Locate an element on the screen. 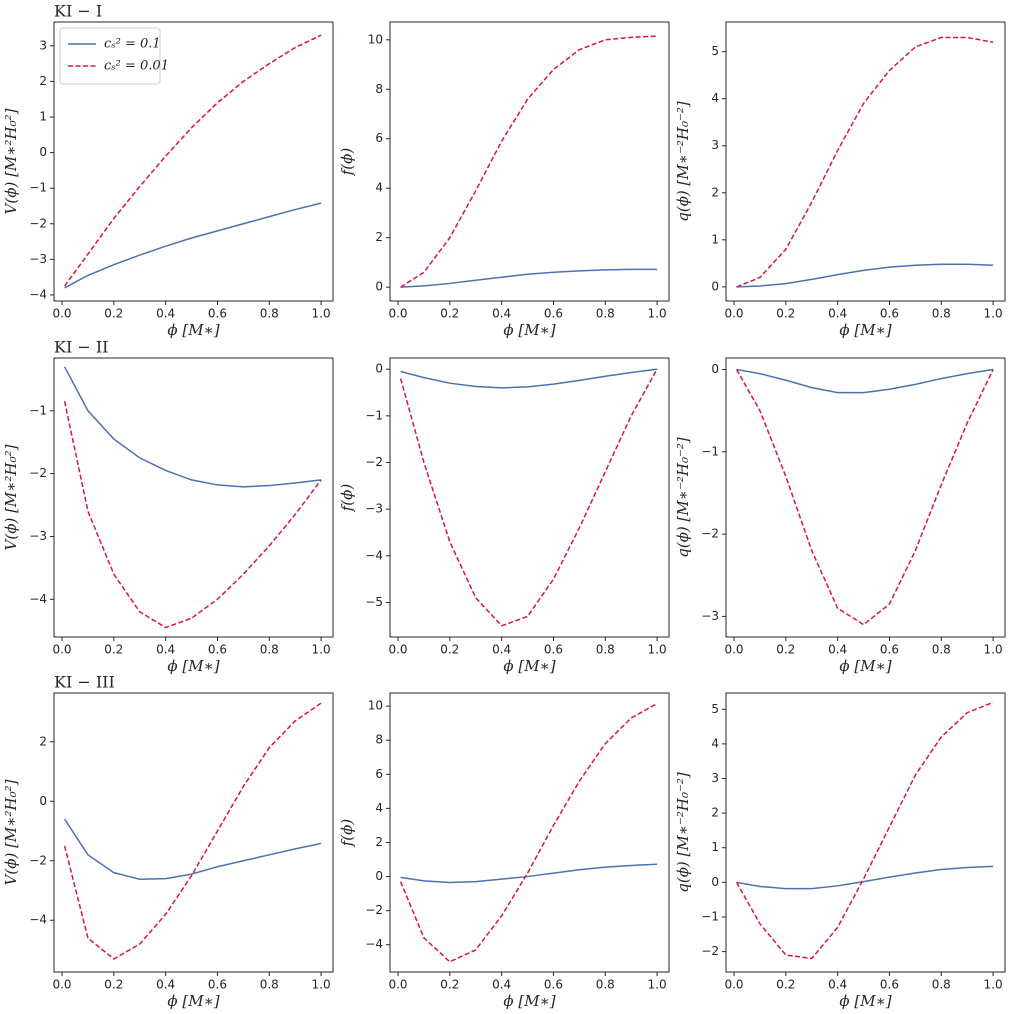 The image size is (1011, 1014). y-tick-label: −3 is located at coordinates (38, 536).